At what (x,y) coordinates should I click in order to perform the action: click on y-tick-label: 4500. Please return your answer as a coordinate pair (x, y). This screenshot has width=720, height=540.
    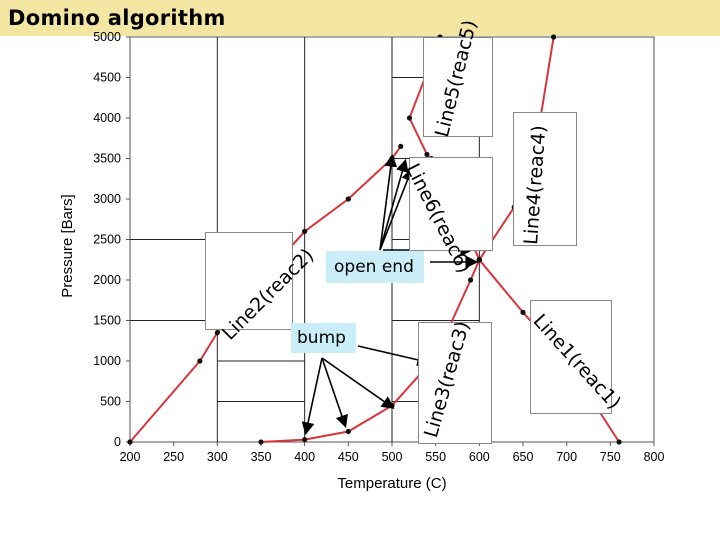
    Looking at the image, I should click on (107, 78).